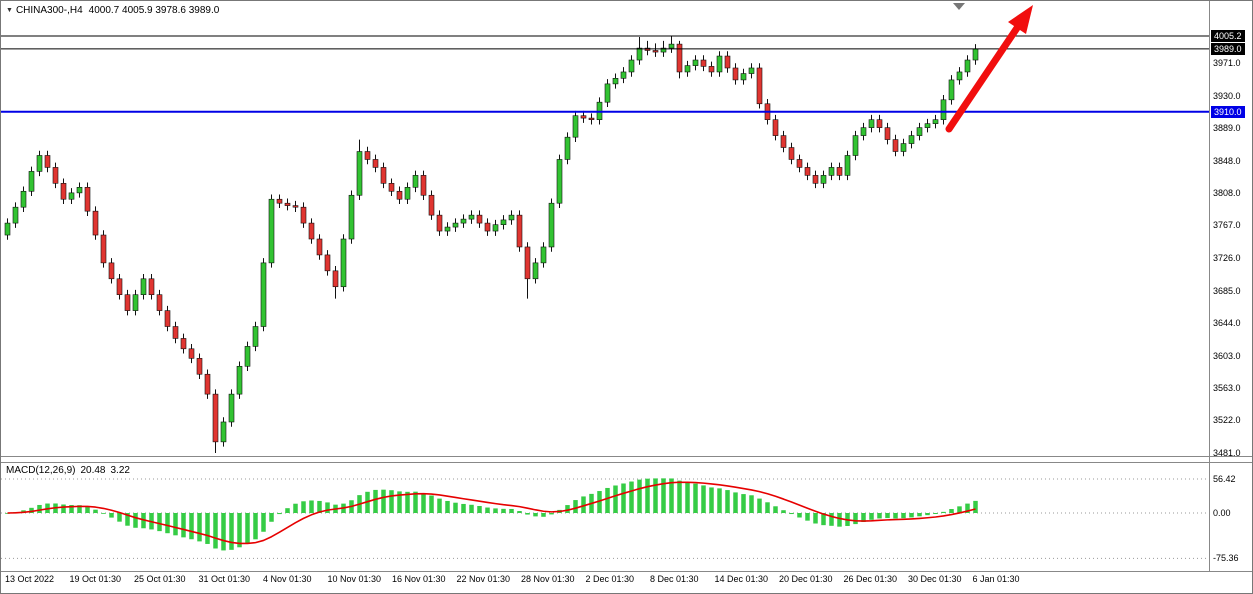 The width and height of the screenshot is (1253, 594). What do you see at coordinates (1227, 95) in the screenshot?
I see `price-axis-label: 3930.0` at bounding box center [1227, 95].